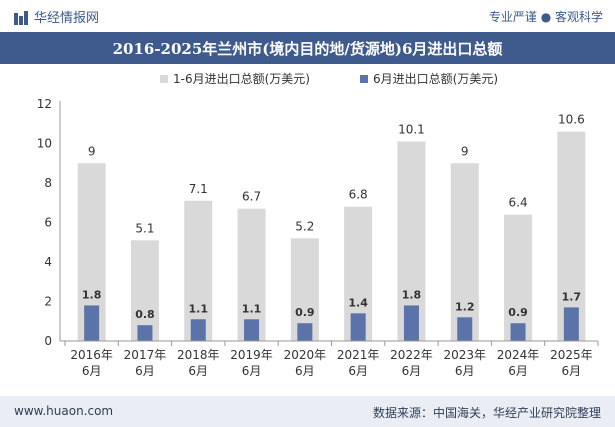  I want to click on x-tick-label-year: 2018年, so click(198, 355).